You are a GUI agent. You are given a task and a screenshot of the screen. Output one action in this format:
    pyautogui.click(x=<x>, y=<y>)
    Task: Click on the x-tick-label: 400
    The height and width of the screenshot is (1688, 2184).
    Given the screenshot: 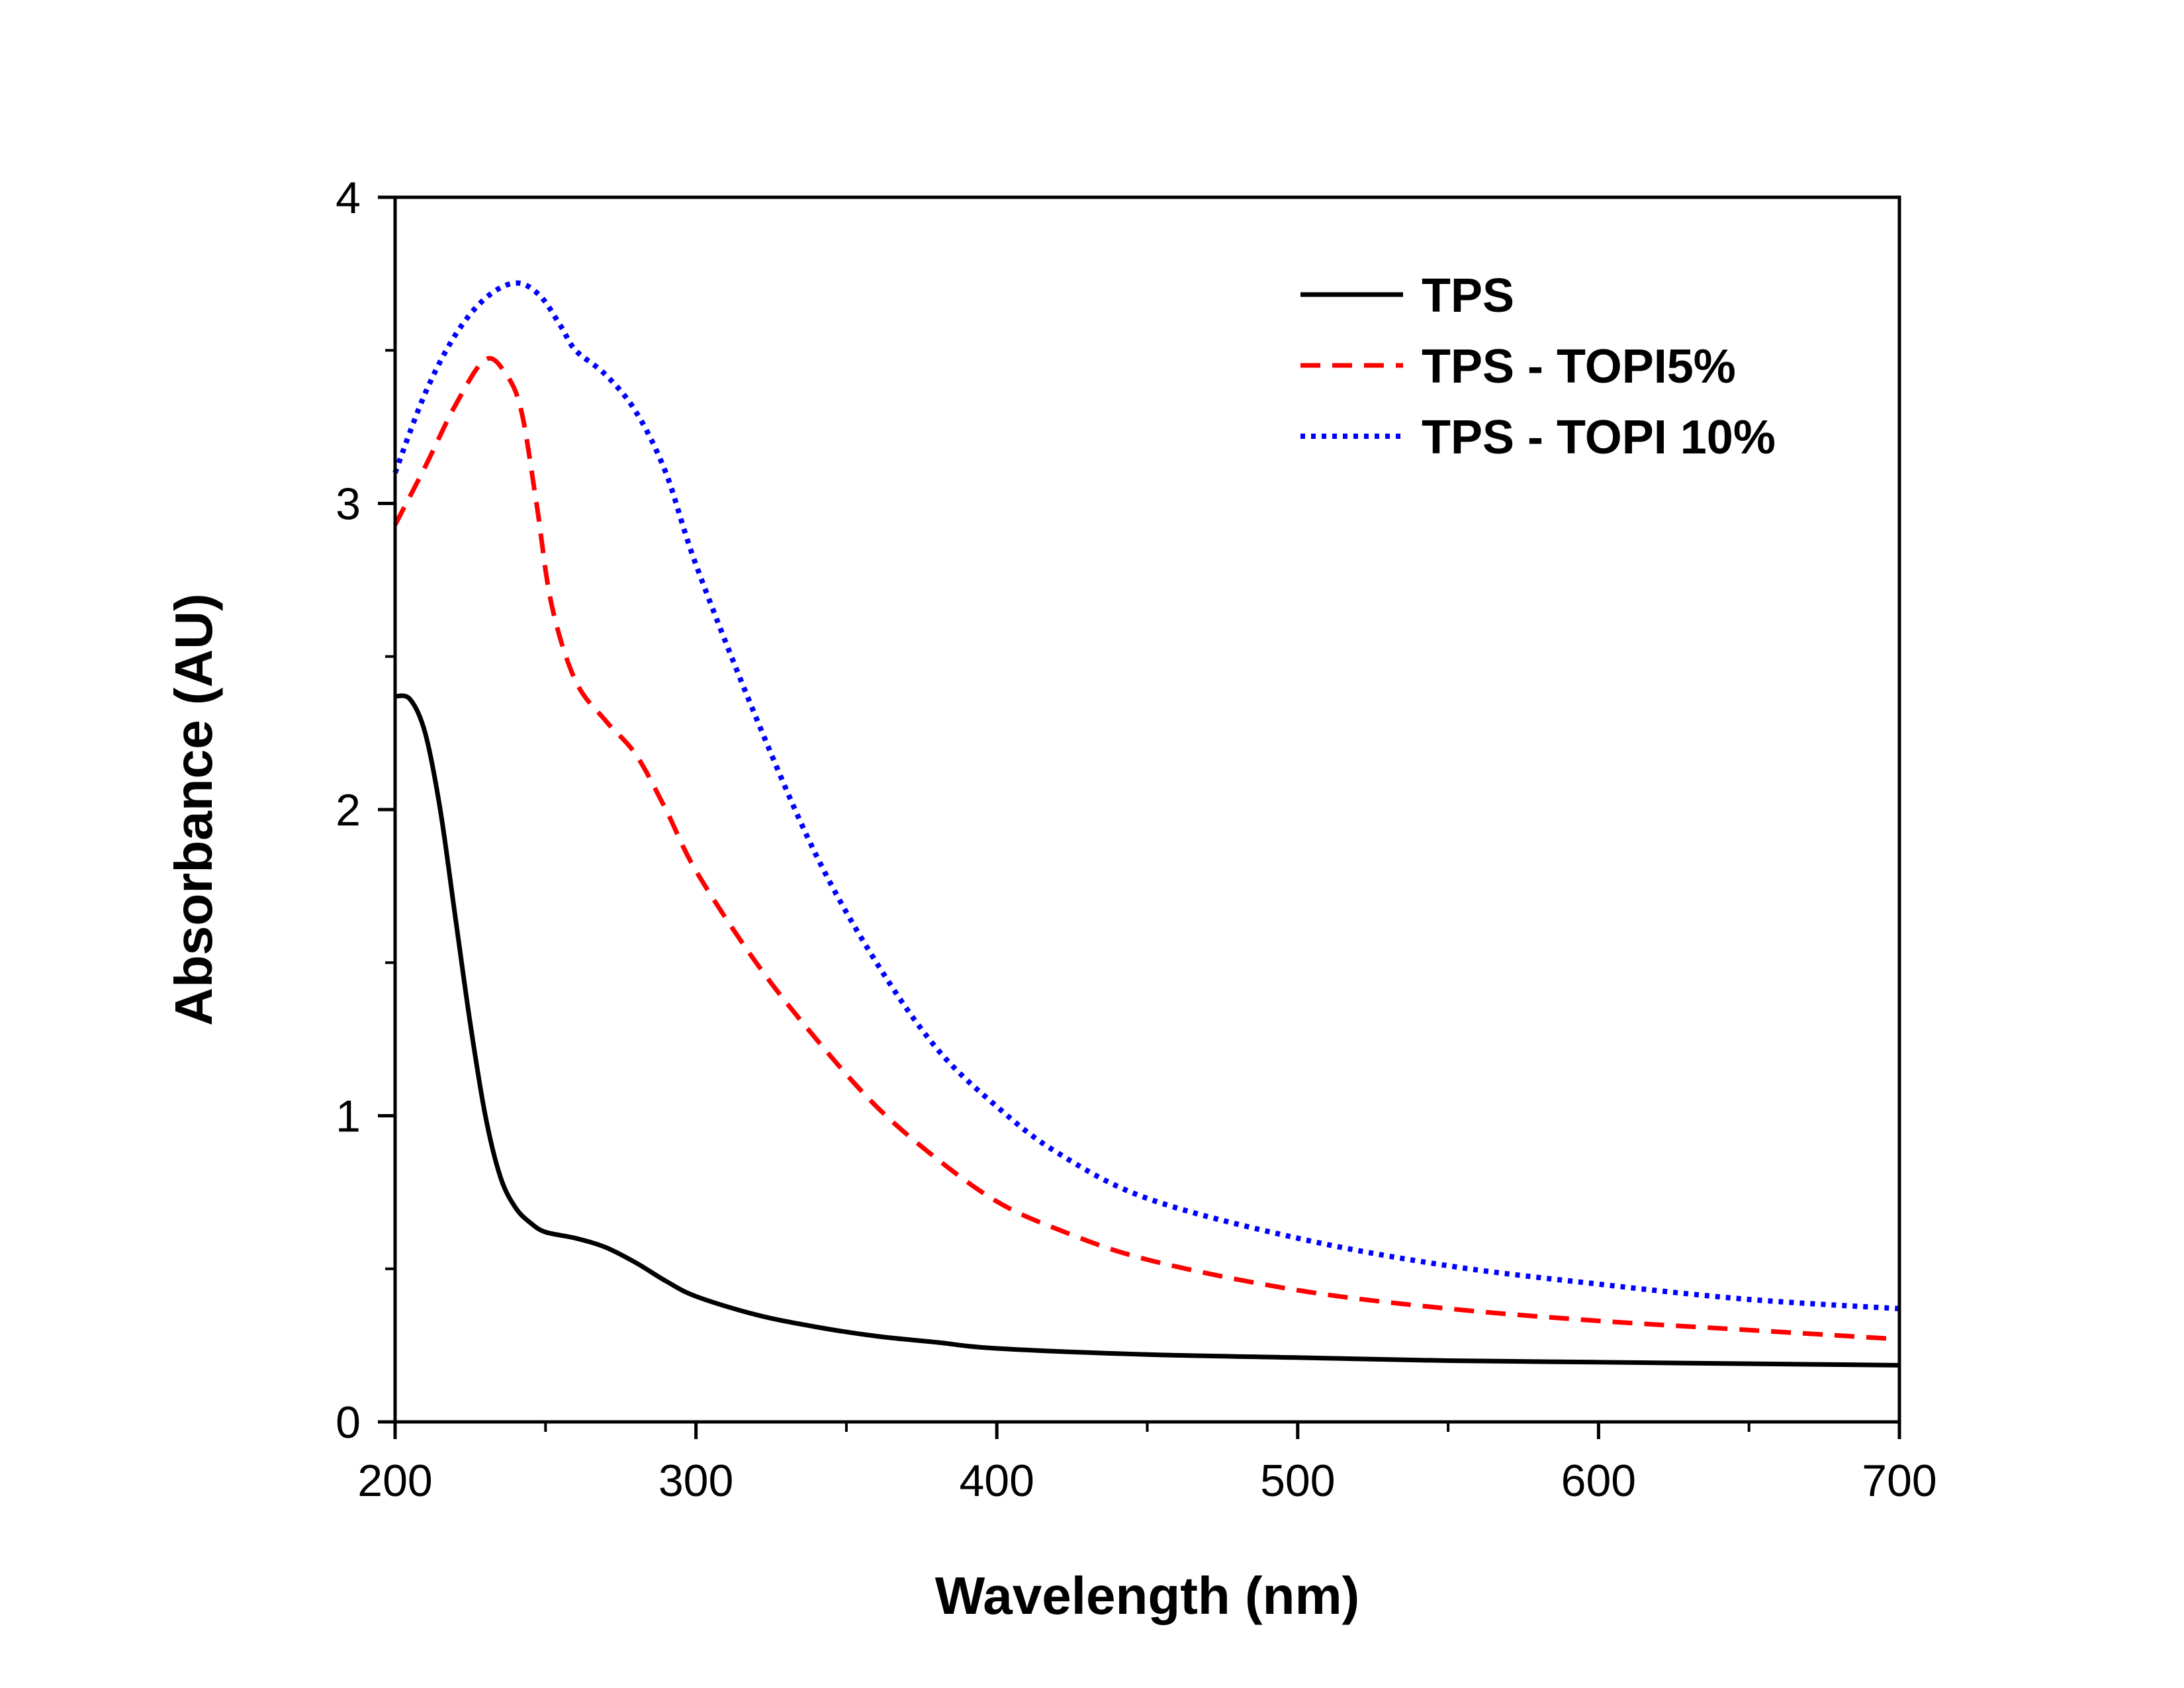 What is the action you would take?
    pyautogui.click(x=997, y=1481)
    